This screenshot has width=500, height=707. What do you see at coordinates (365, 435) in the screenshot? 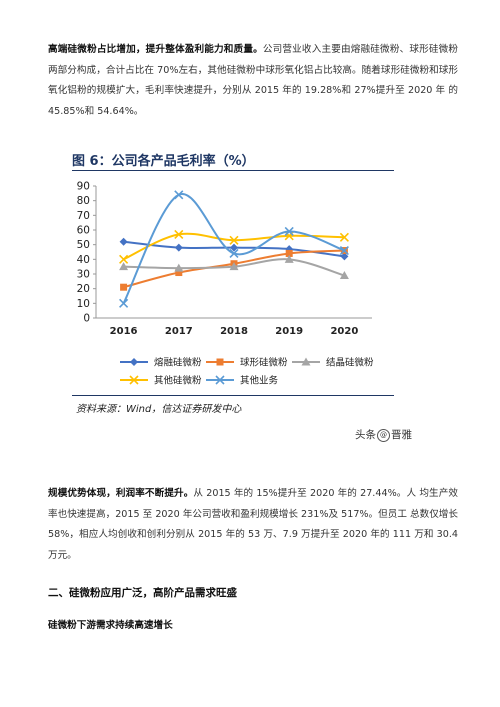
I see `watermark-prefix: 头条` at bounding box center [365, 435].